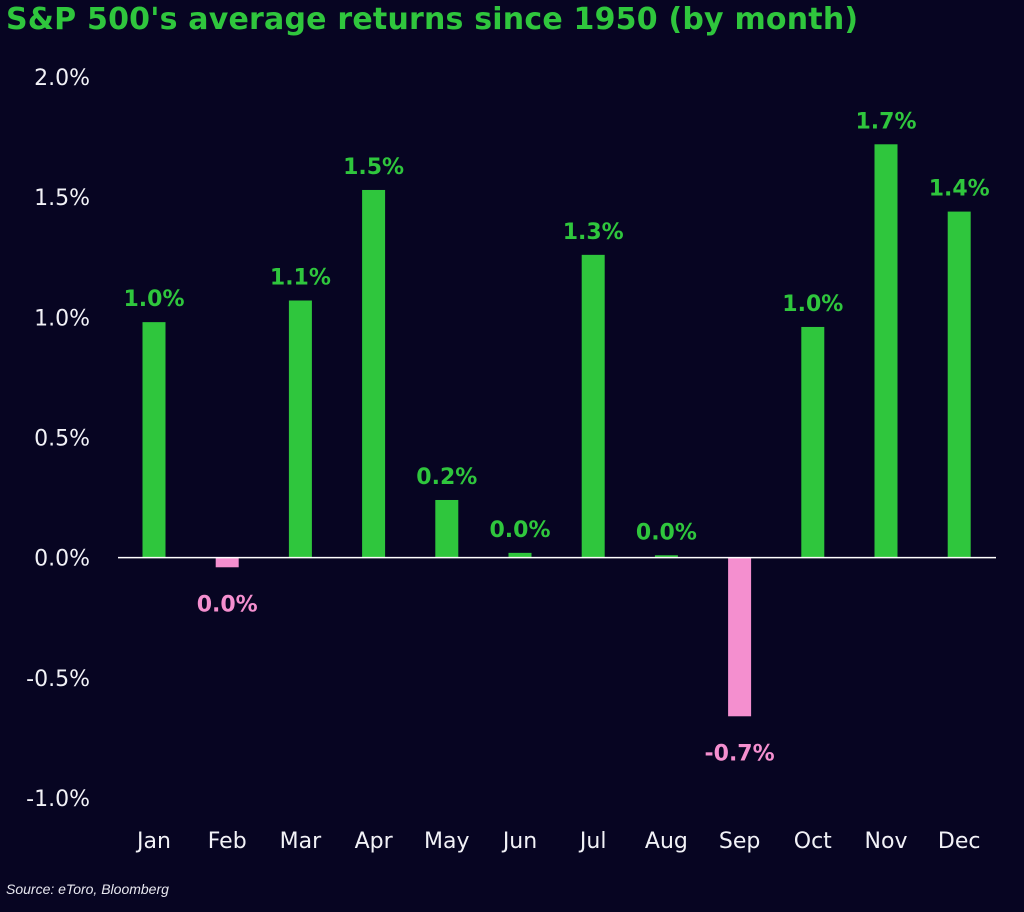  What do you see at coordinates (446, 477) in the screenshot?
I see `data-label: 0.2%` at bounding box center [446, 477].